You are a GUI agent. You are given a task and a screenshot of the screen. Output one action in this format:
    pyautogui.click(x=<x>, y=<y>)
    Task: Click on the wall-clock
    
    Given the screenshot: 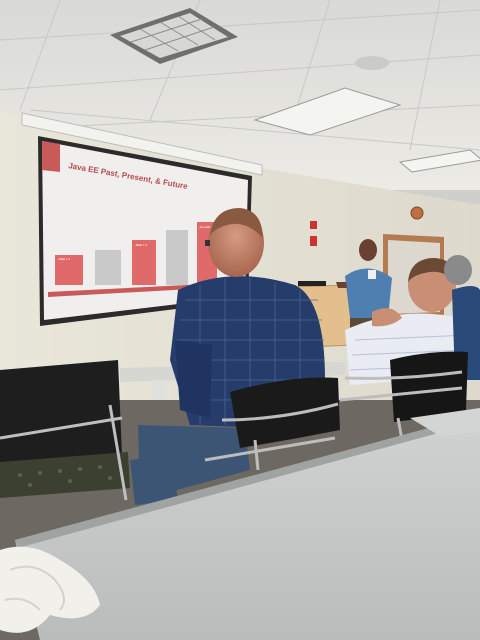 What is the action you would take?
    pyautogui.click(x=417, y=213)
    